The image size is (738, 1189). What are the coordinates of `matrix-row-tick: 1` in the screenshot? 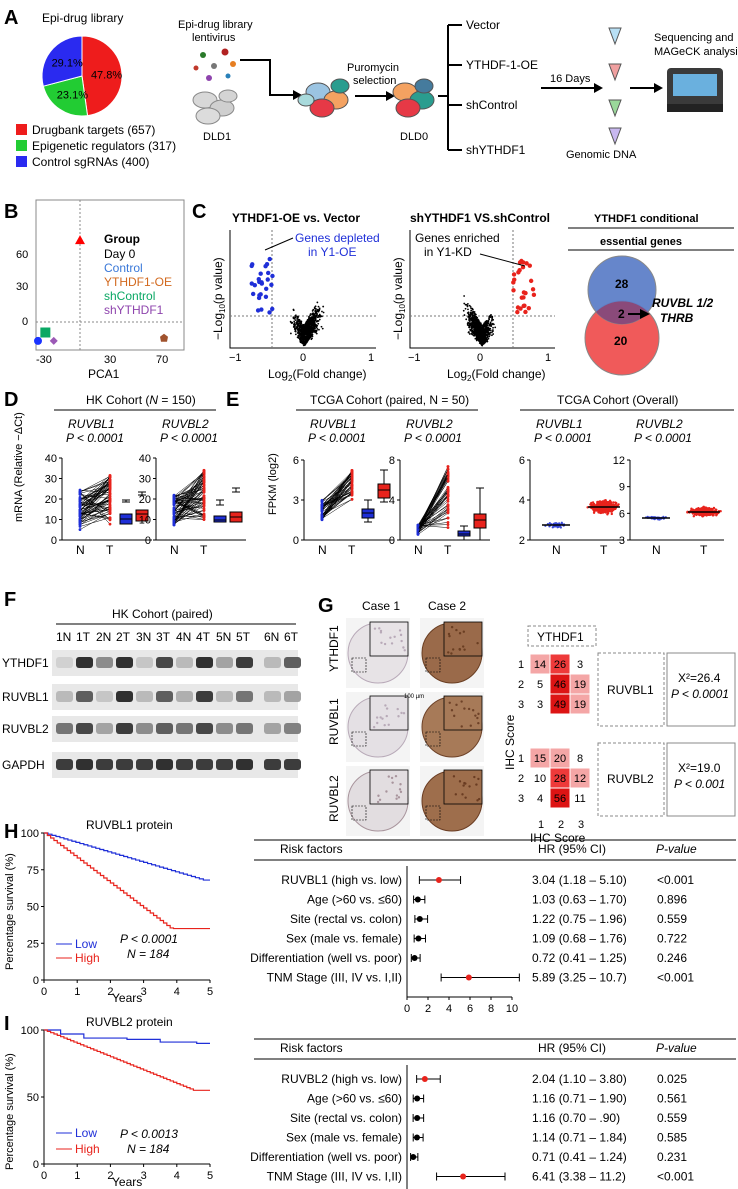 It's located at (521, 665).